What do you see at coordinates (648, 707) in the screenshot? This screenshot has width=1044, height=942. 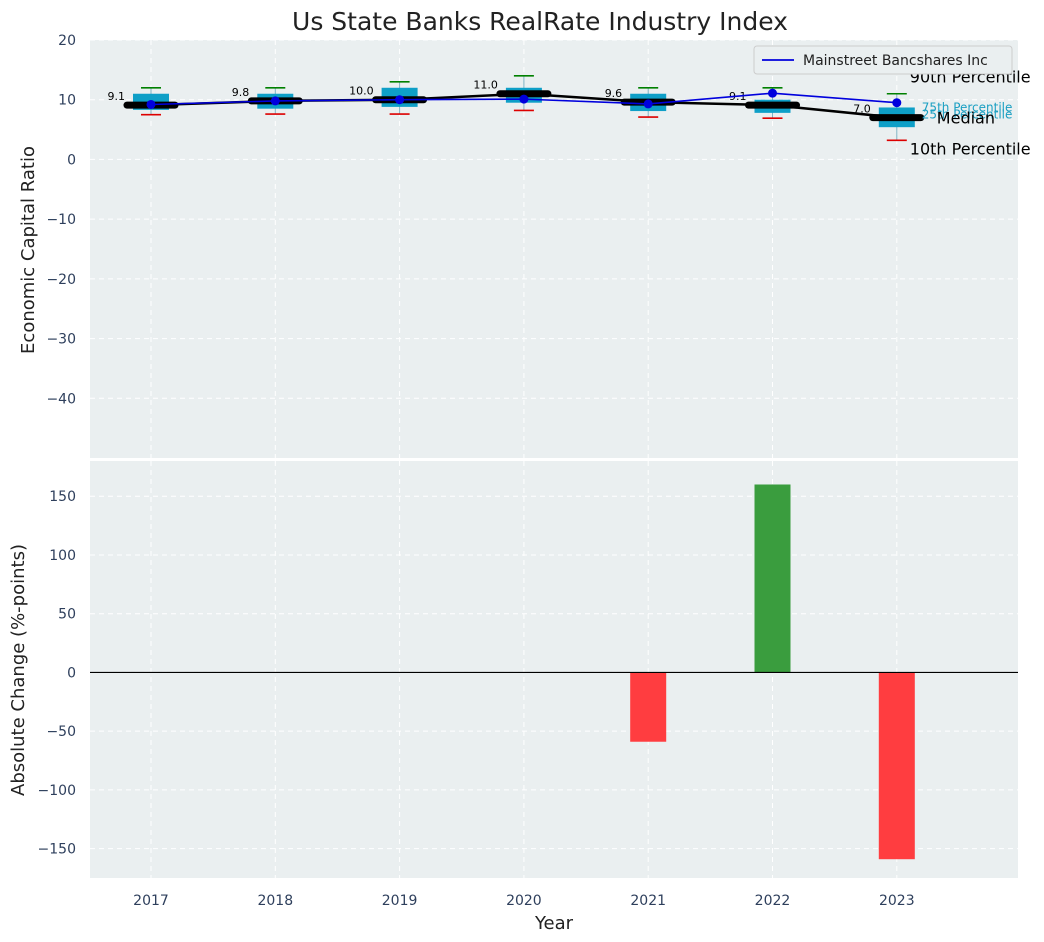 I see `change-bar-2021` at bounding box center [648, 707].